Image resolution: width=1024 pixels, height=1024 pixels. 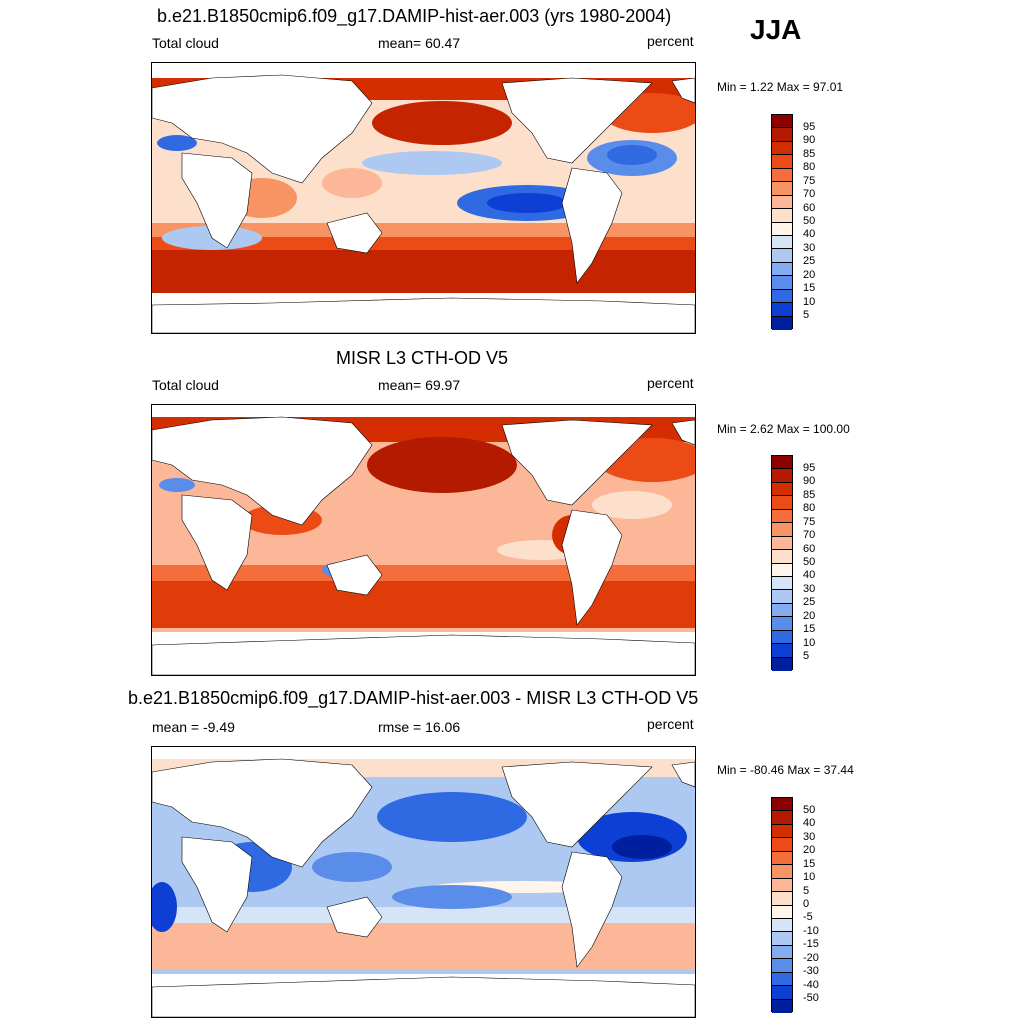 What do you see at coordinates (811, 984) in the screenshot?
I see `colorbar-tick-label: -40` at bounding box center [811, 984].